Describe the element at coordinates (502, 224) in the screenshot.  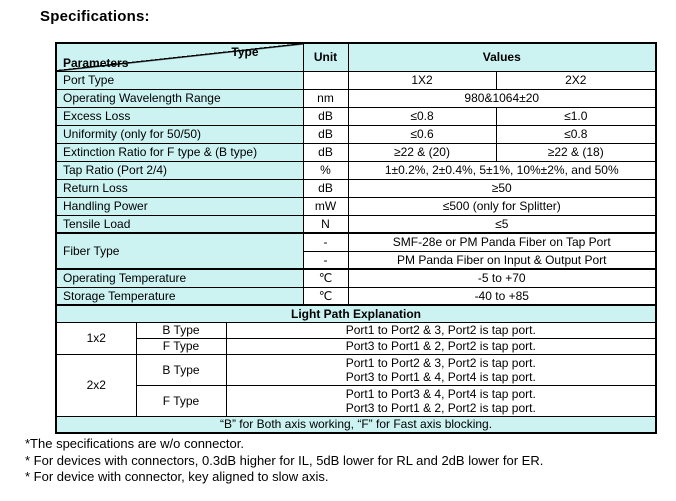
I see `value-cell: ≤5` at that location.